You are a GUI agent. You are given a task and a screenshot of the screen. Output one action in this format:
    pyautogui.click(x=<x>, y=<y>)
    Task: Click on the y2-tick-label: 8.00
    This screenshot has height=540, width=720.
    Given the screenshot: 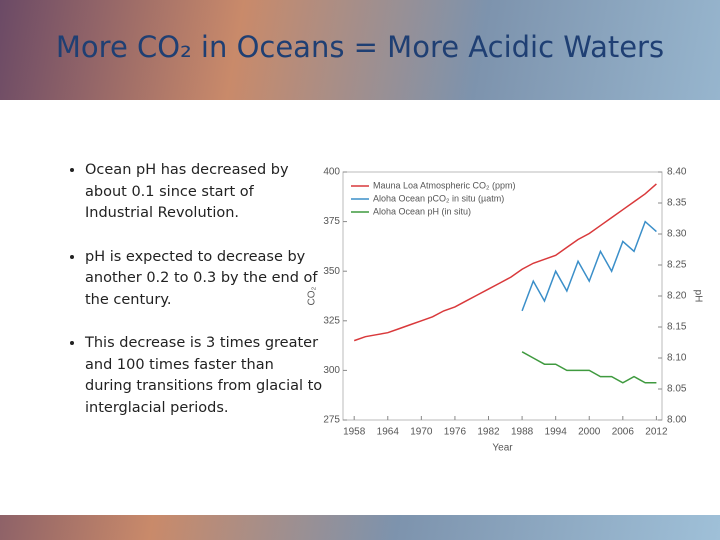 What is the action you would take?
    pyautogui.click(x=677, y=420)
    